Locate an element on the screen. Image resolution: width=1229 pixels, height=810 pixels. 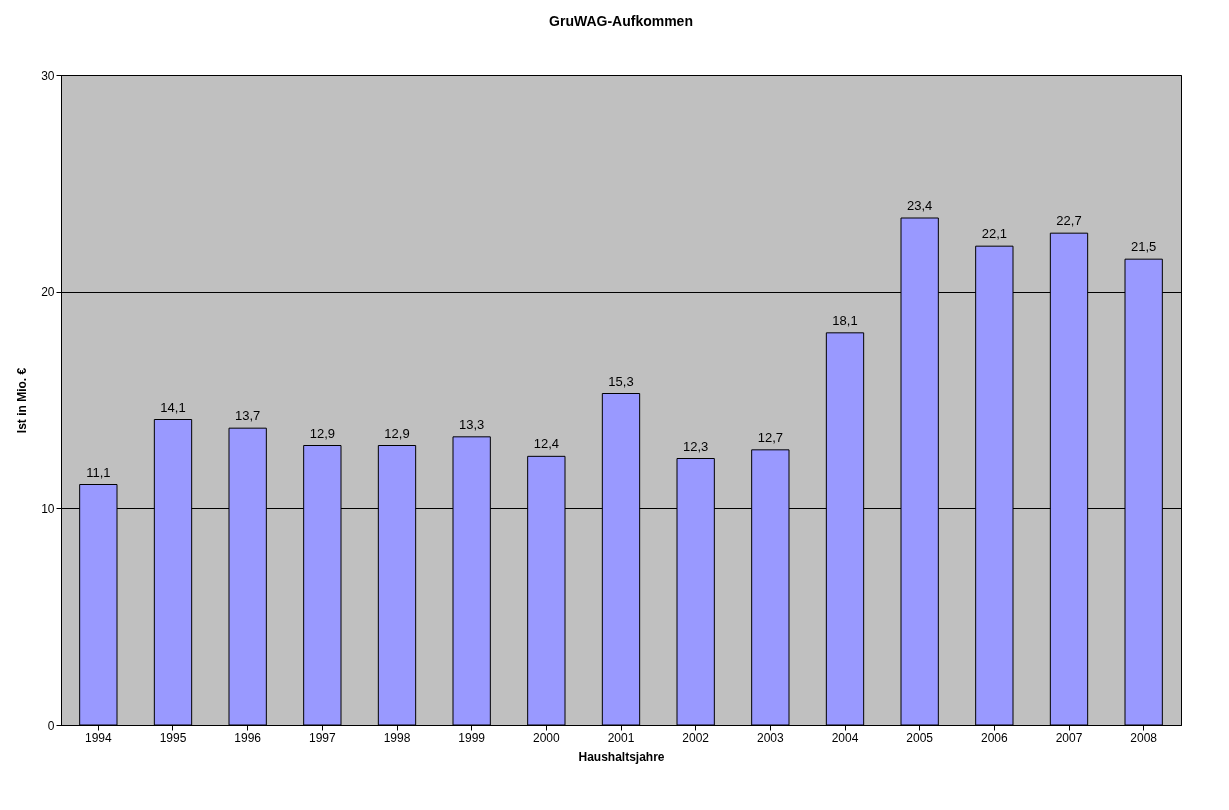
y-tick-label: 20 is located at coordinates (48, 292).